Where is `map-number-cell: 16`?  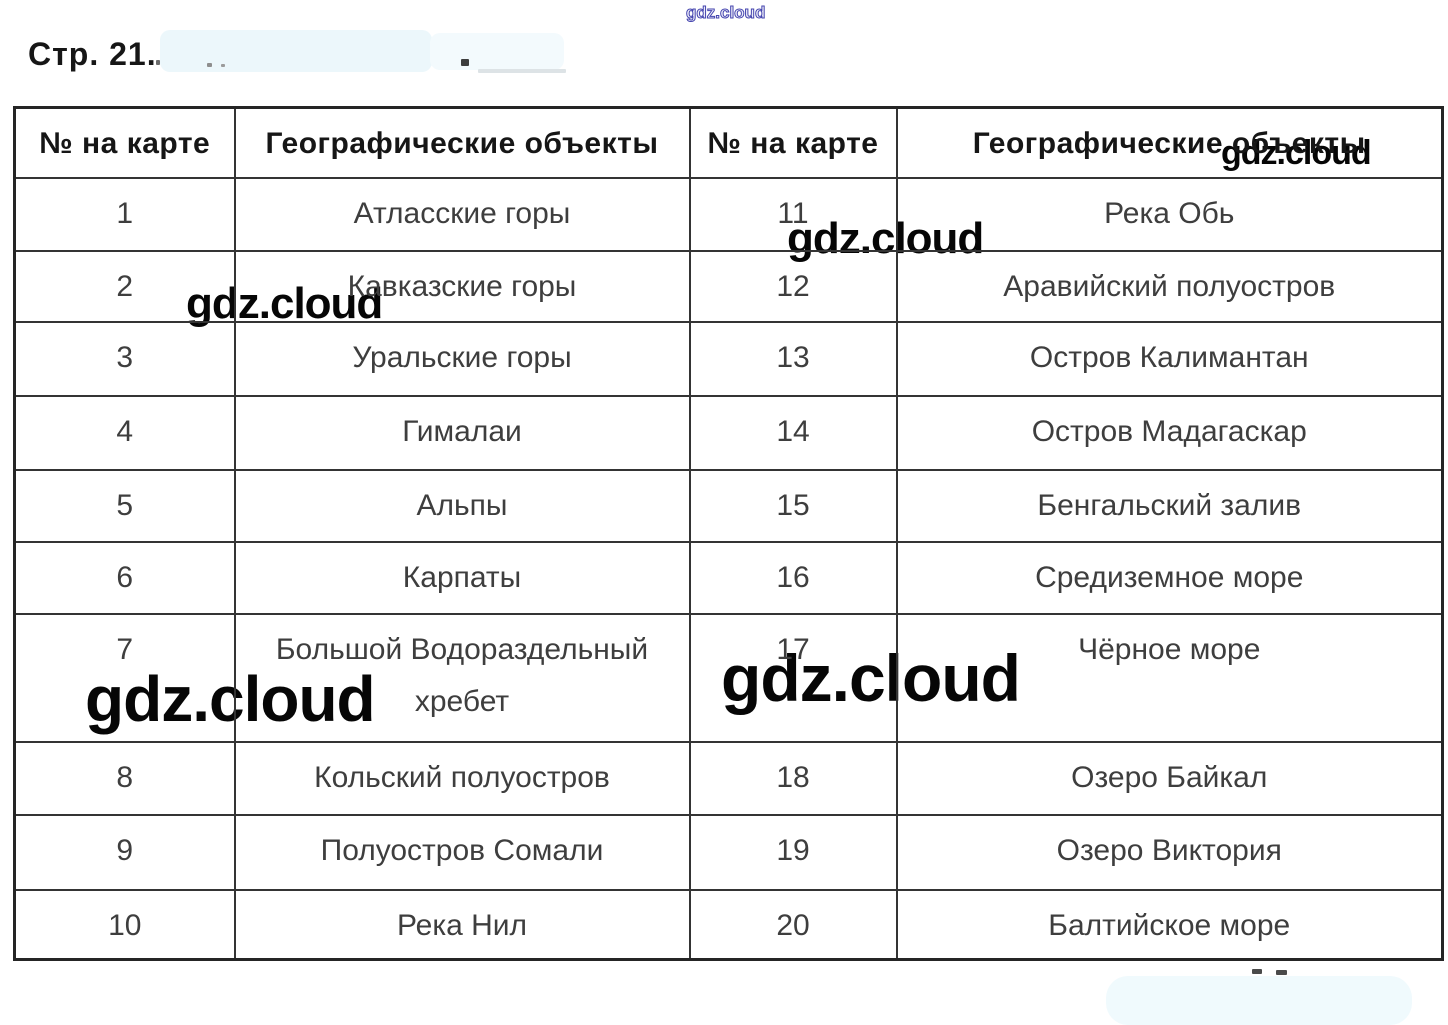
map-number-cell: 16 is located at coordinates (793, 577).